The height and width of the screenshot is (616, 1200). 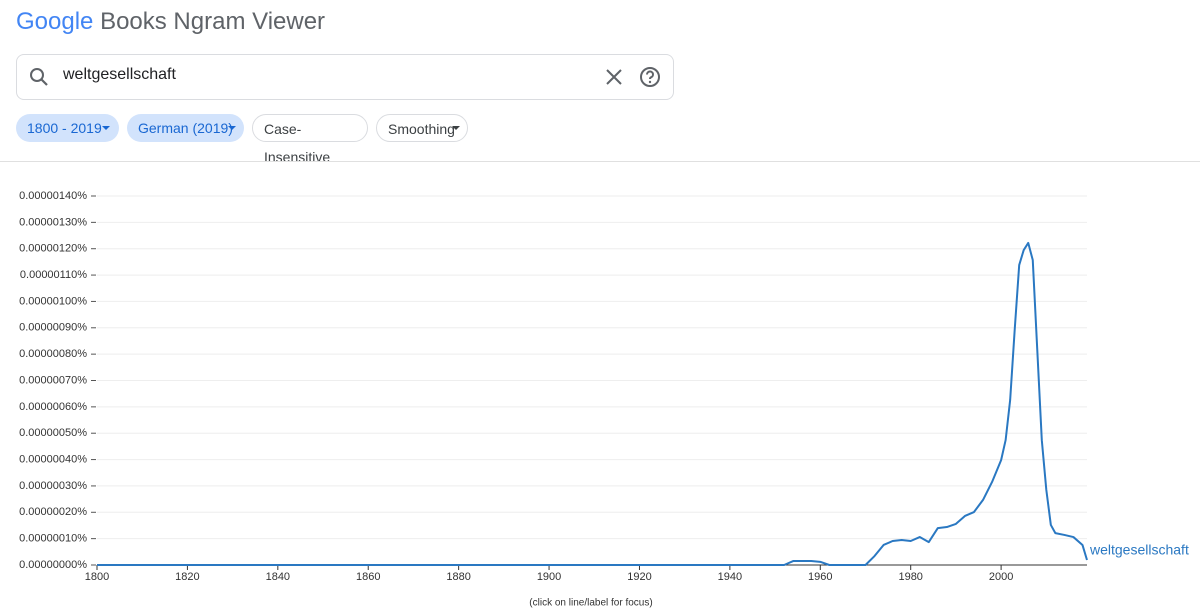 I want to click on x-tick-label: 1960, so click(x=820, y=577).